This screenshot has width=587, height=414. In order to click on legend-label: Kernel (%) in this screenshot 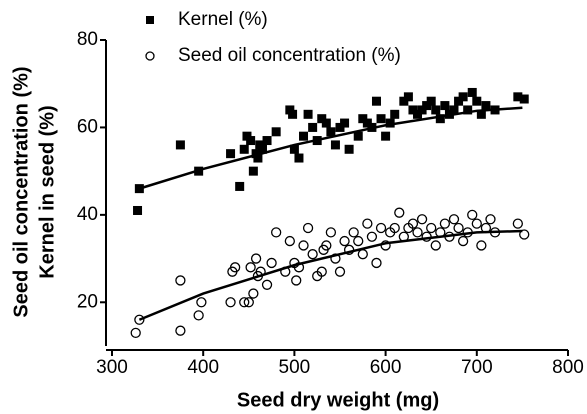, I will do `click(223, 19)`.